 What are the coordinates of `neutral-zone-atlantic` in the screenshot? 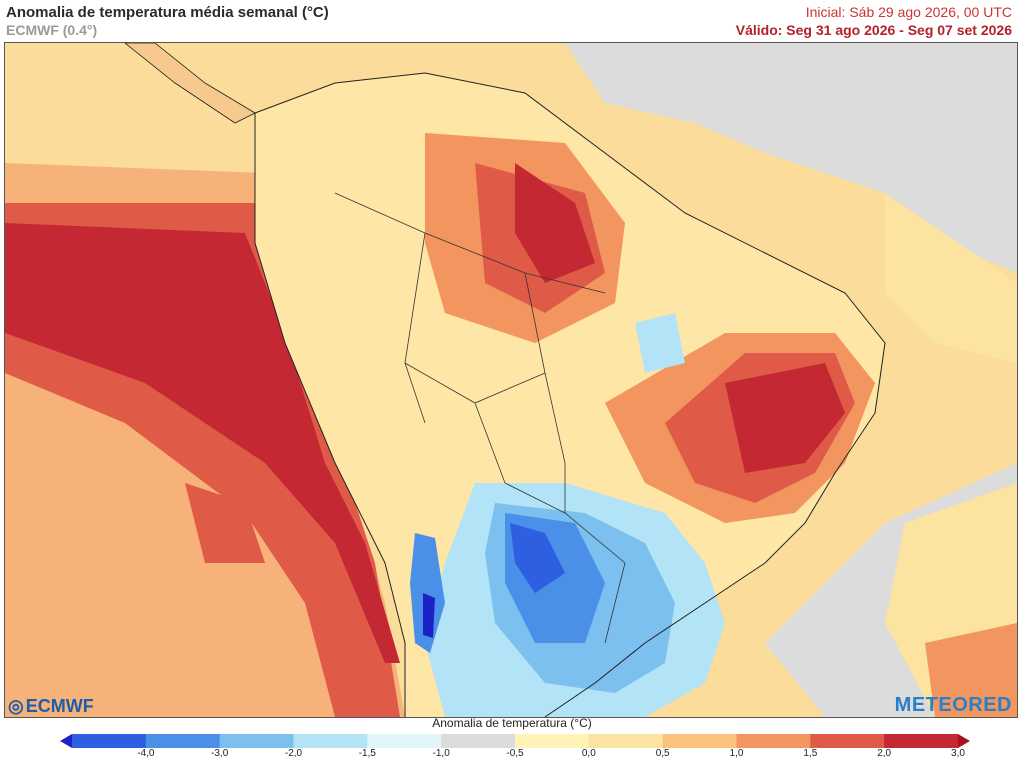 It's located at (791, 158).